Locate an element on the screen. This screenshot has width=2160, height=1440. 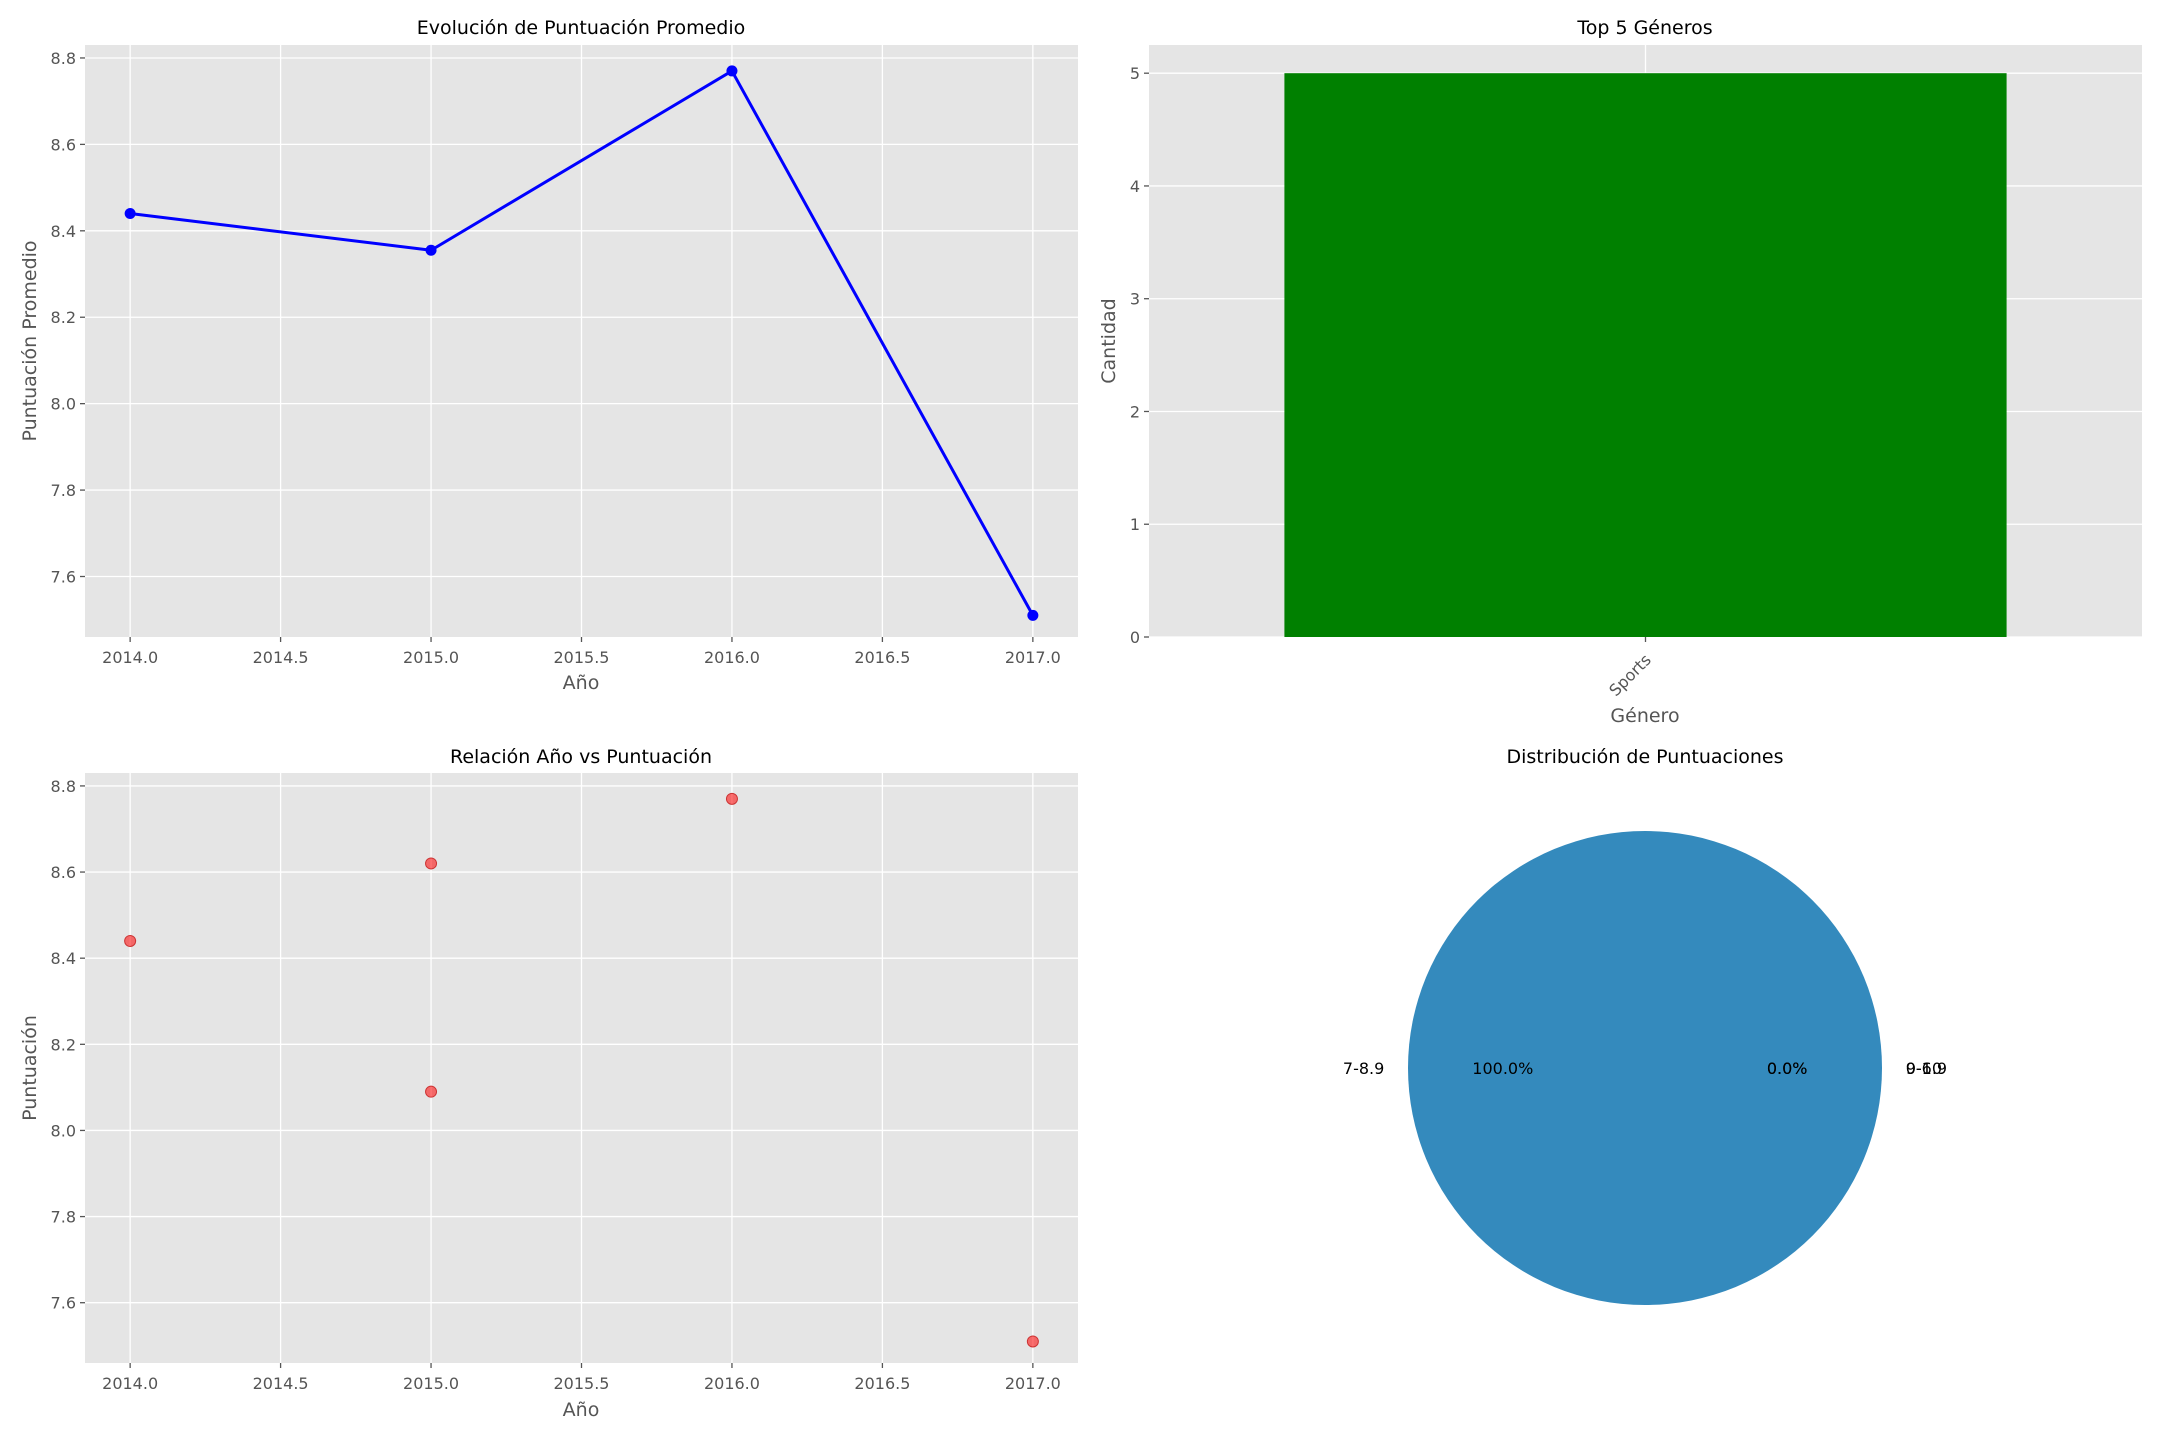
pie-chart-title: Distribución de Puntuaciones is located at coordinates (1645, 757).